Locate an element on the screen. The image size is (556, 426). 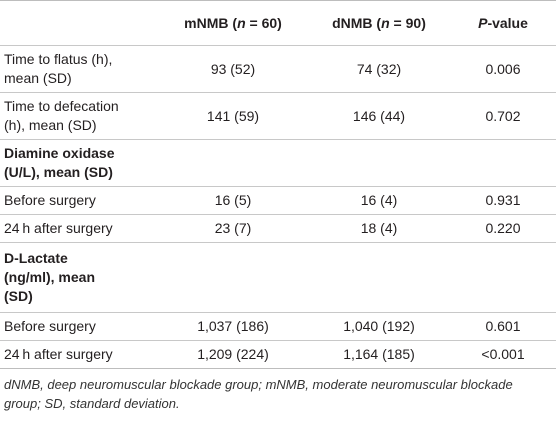
value-cell: 0.006 is located at coordinates (503, 69).